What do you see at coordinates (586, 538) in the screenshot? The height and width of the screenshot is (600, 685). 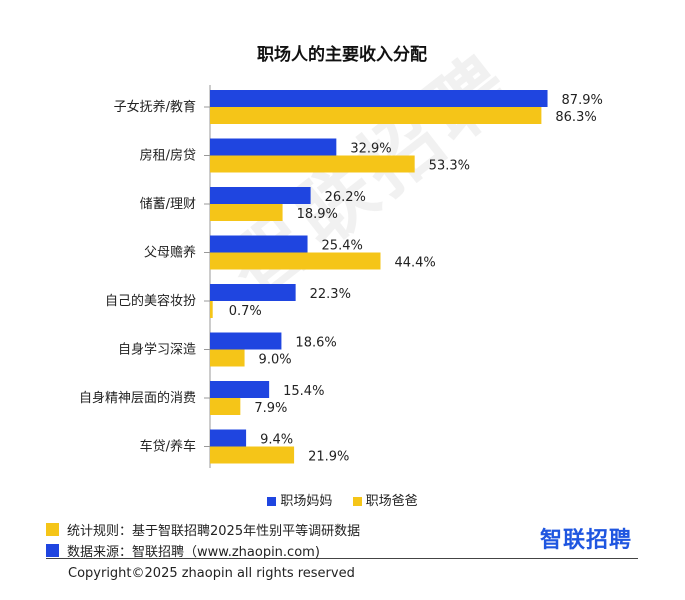 I see `zhaopin-logo: 智联招聘` at bounding box center [586, 538].